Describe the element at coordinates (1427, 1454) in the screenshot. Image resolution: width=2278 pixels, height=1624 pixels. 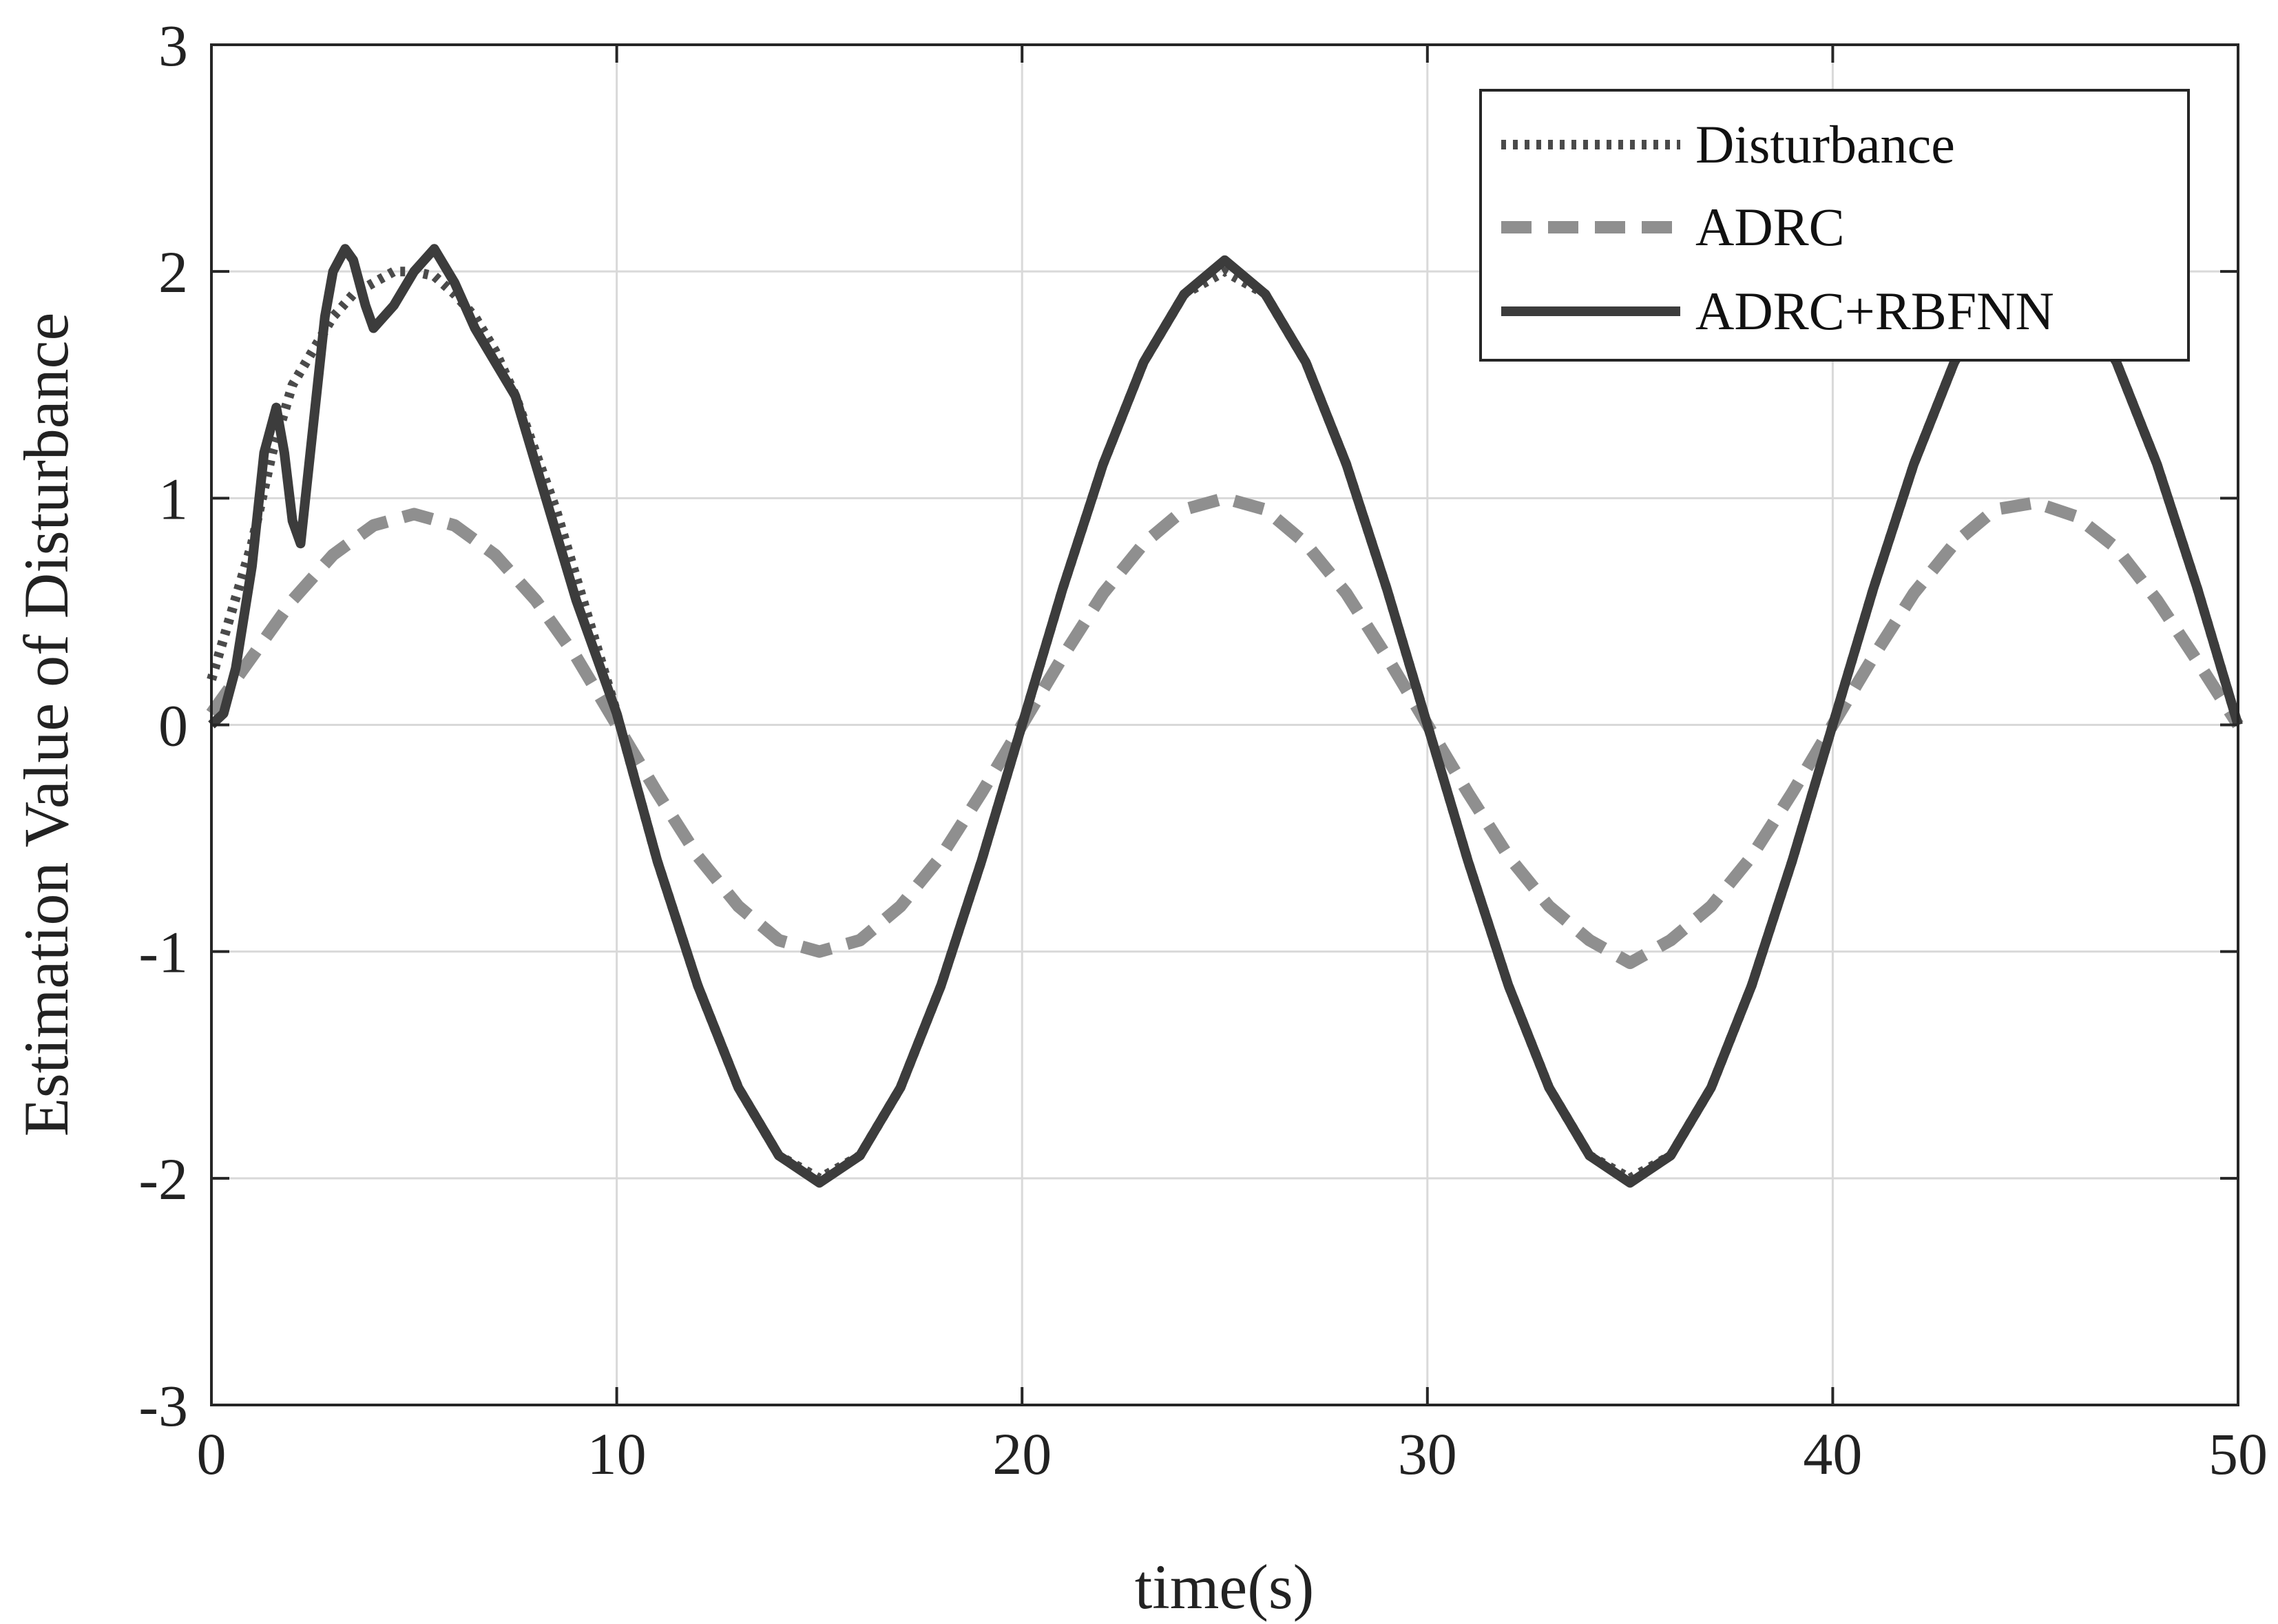
I see `x-tick-label: 30` at that location.